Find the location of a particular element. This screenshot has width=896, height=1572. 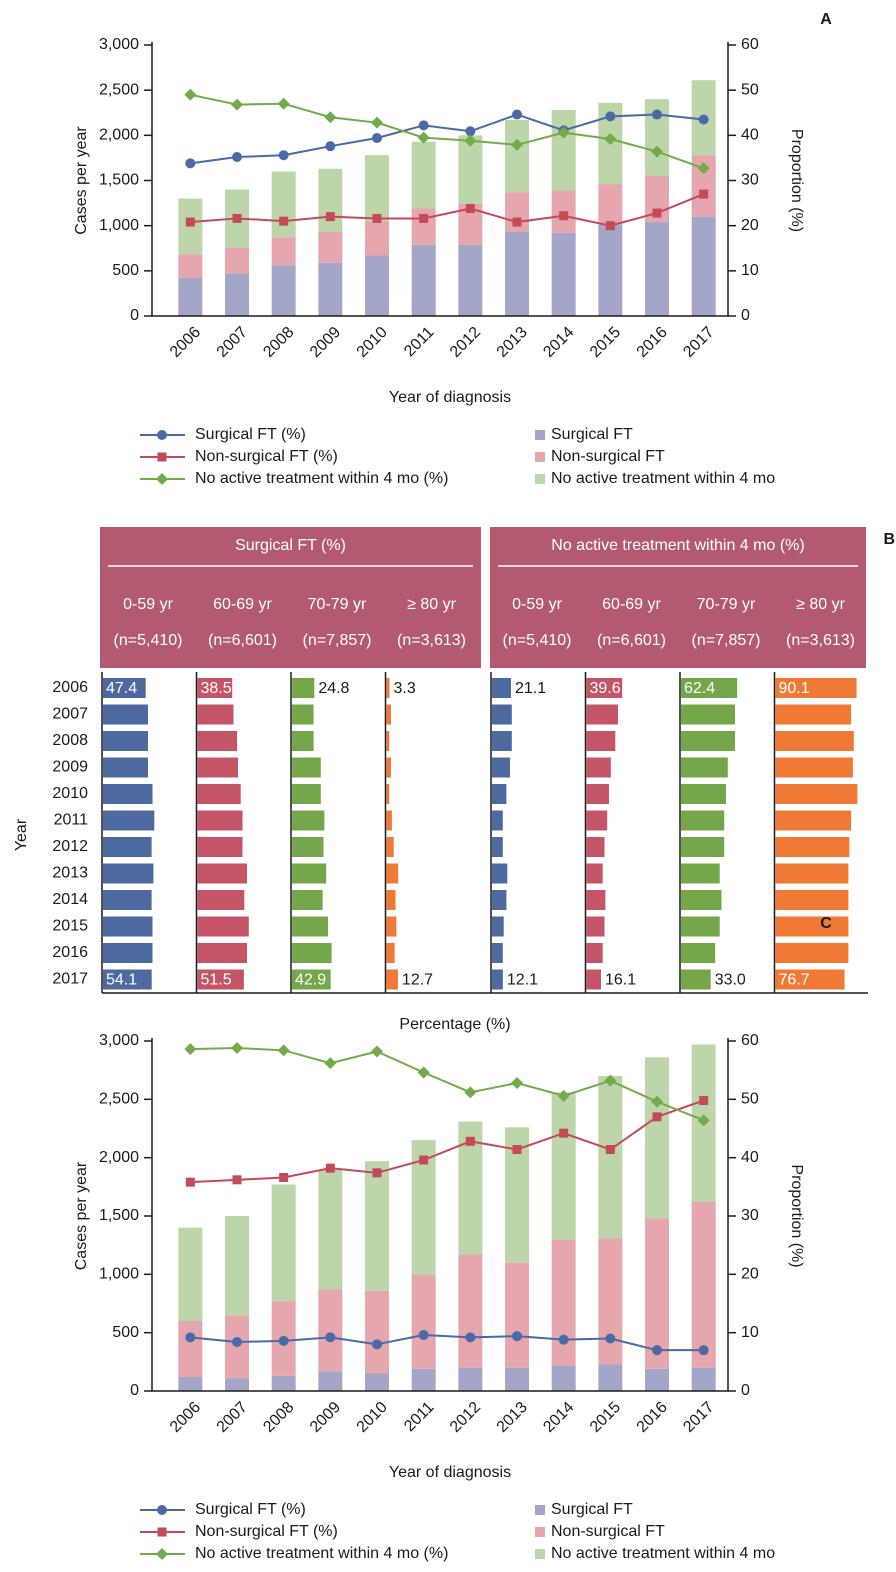

group-title: No active treatment within 4 mo (%) is located at coordinates (677, 545).